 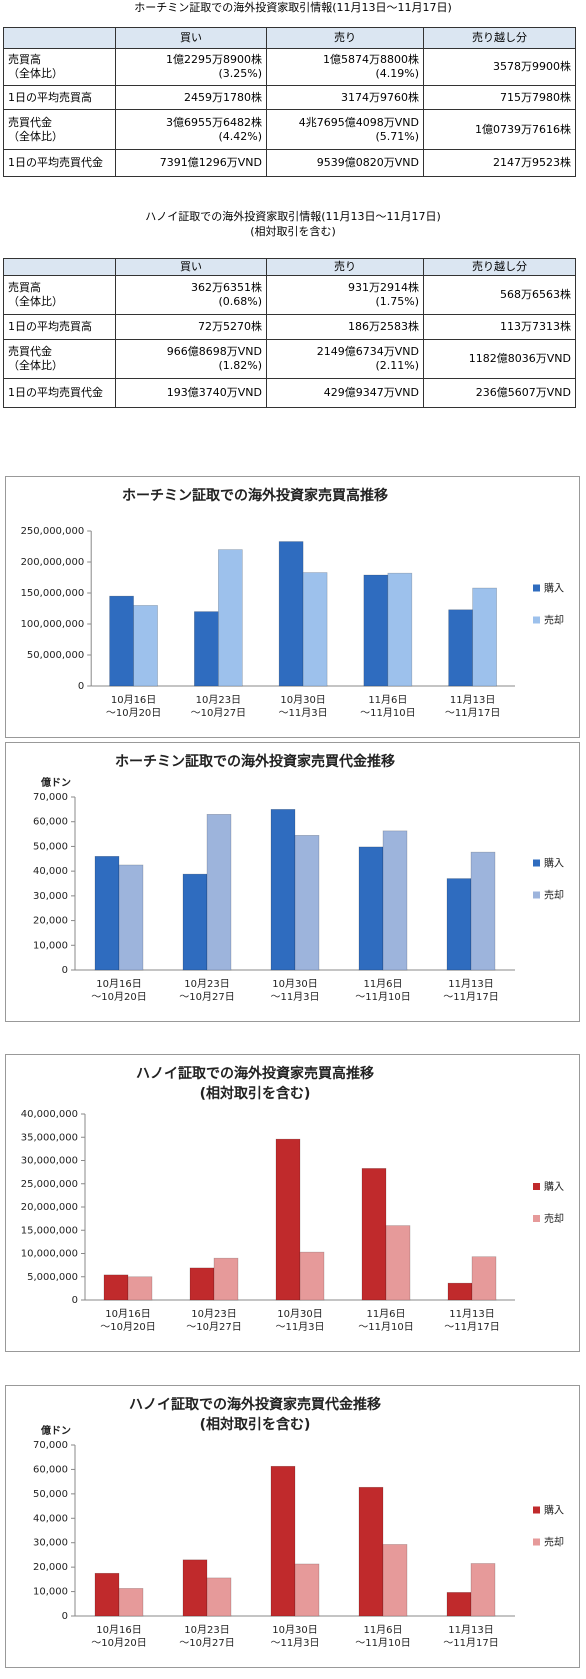 What do you see at coordinates (50, 871) in the screenshot?
I see `y-tick-label: 40,000` at bounding box center [50, 871].